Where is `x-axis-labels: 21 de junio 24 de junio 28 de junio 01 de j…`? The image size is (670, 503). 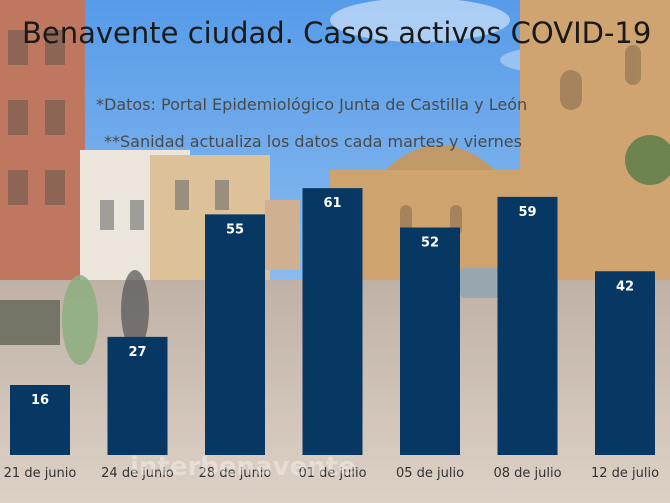 x-axis-labels: 21 de junio 24 de junio 28 de junio 01 de j… is located at coordinates (331, 473).